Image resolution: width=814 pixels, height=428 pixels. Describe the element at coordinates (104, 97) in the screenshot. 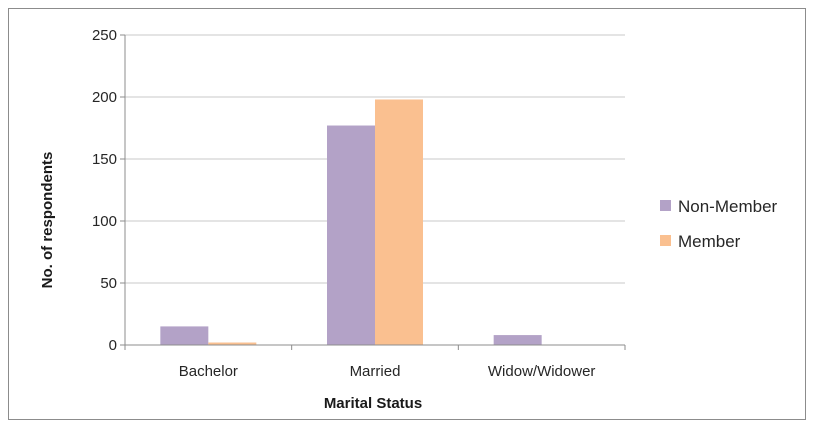

I see `y-tick-label: 200` at that location.